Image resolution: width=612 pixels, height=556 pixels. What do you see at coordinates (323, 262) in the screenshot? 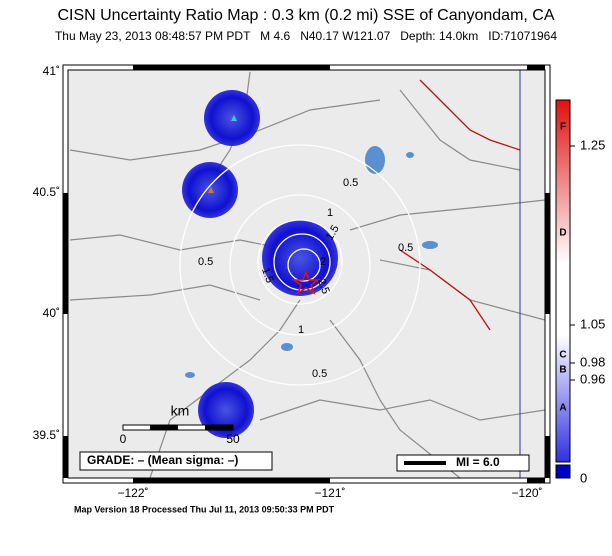
I see `contour-label: 2` at bounding box center [323, 262].